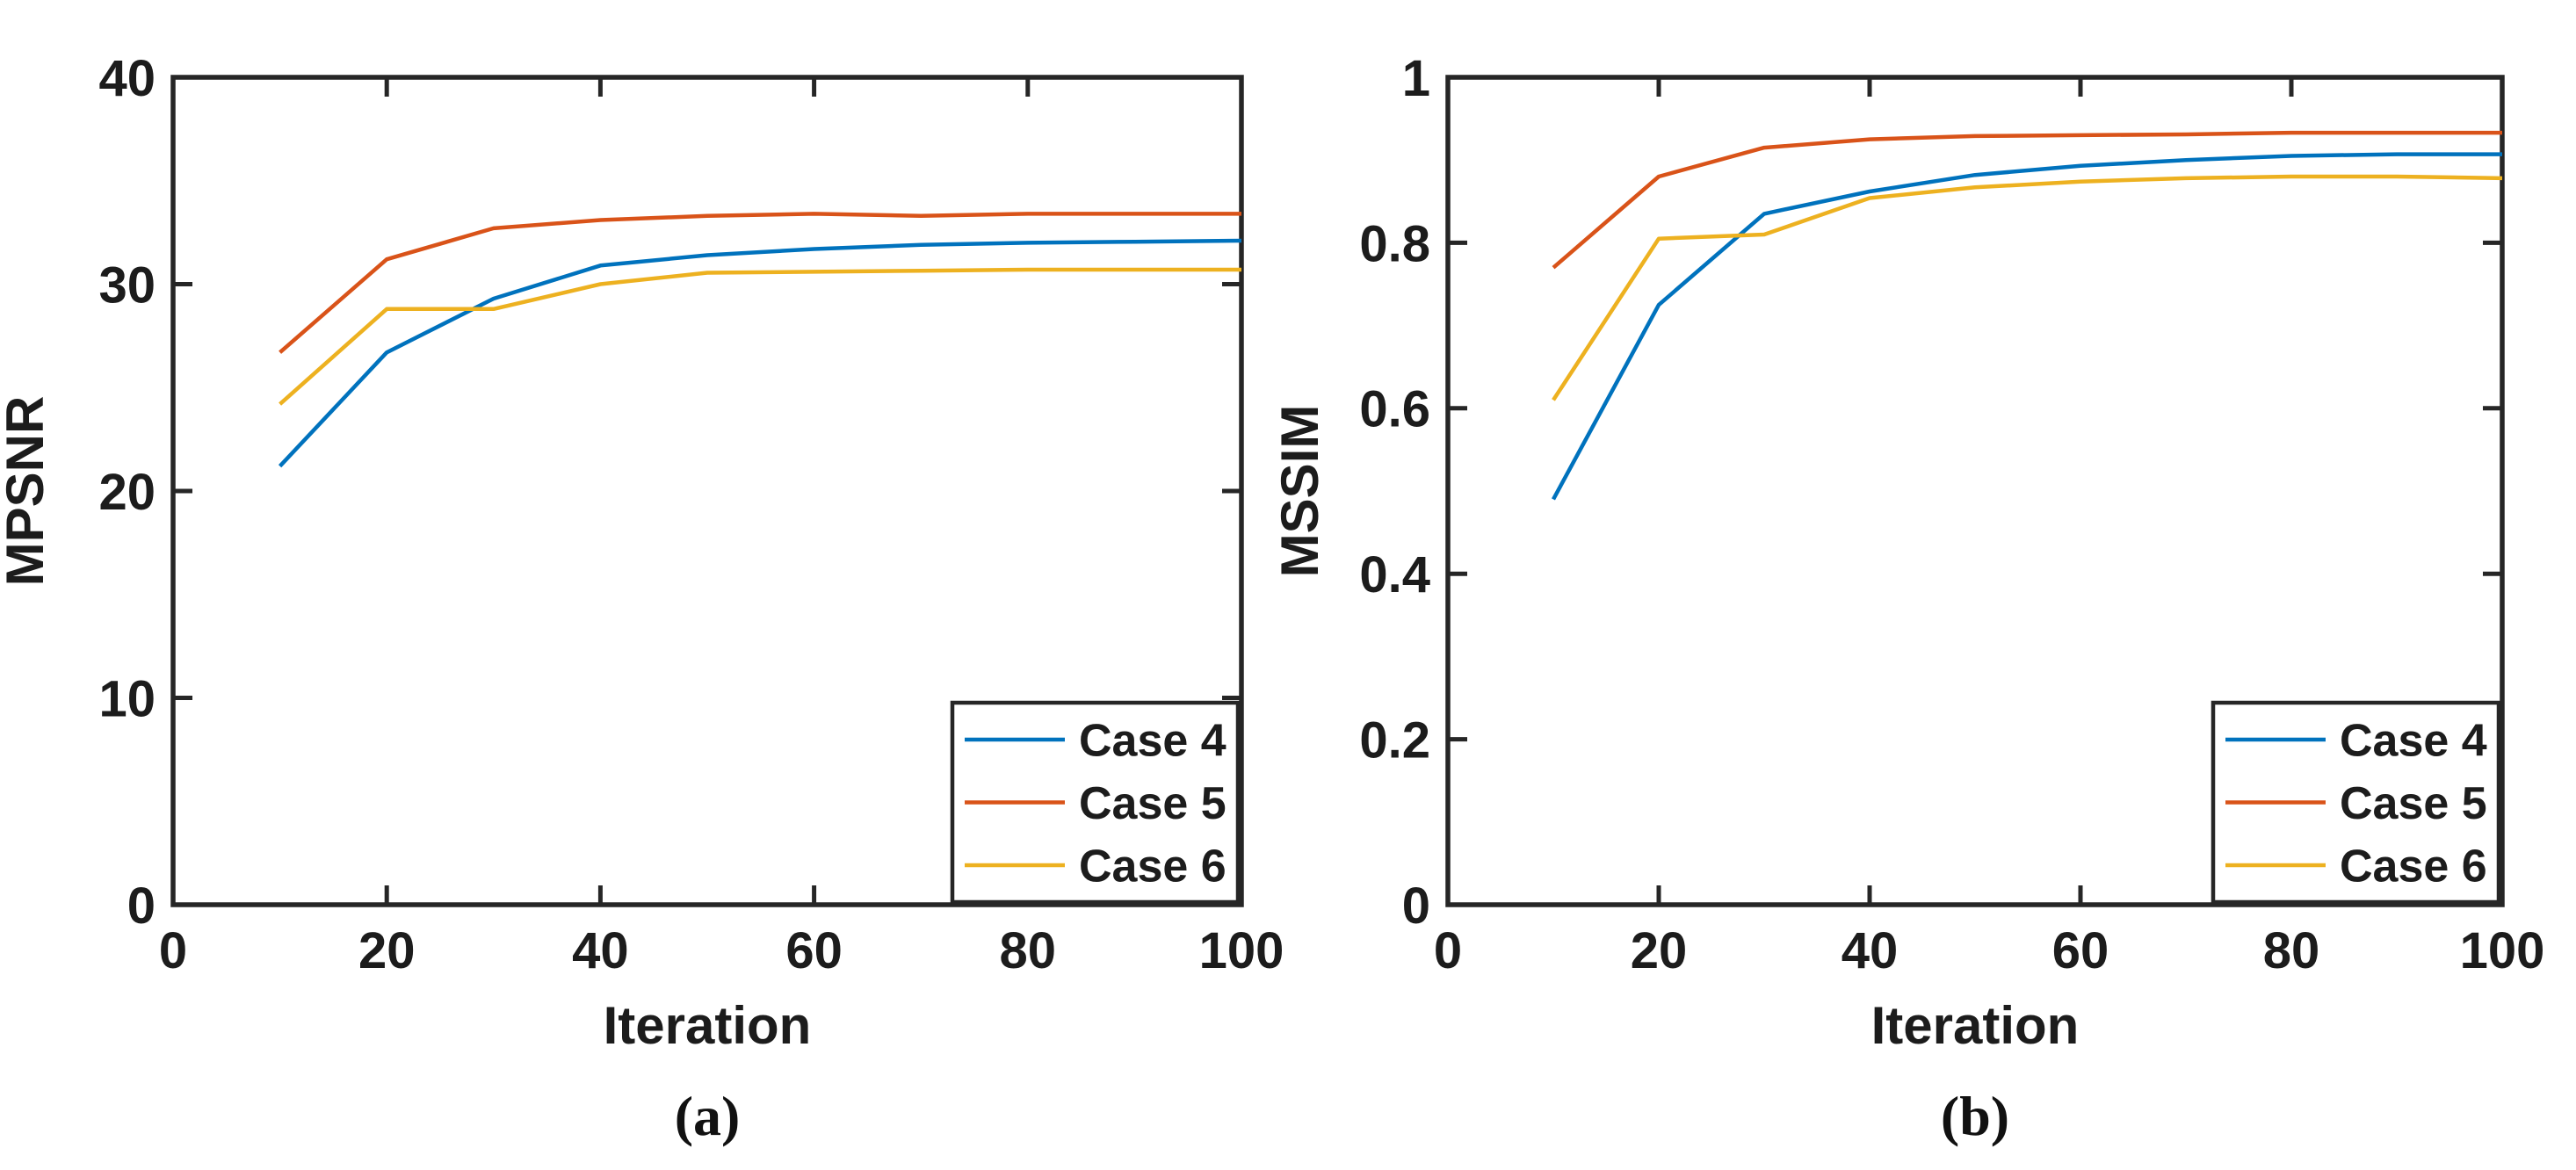 The width and height of the screenshot is (2576, 1170). What do you see at coordinates (708, 1116) in the screenshot?
I see `panel-caption: (a)` at bounding box center [708, 1116].